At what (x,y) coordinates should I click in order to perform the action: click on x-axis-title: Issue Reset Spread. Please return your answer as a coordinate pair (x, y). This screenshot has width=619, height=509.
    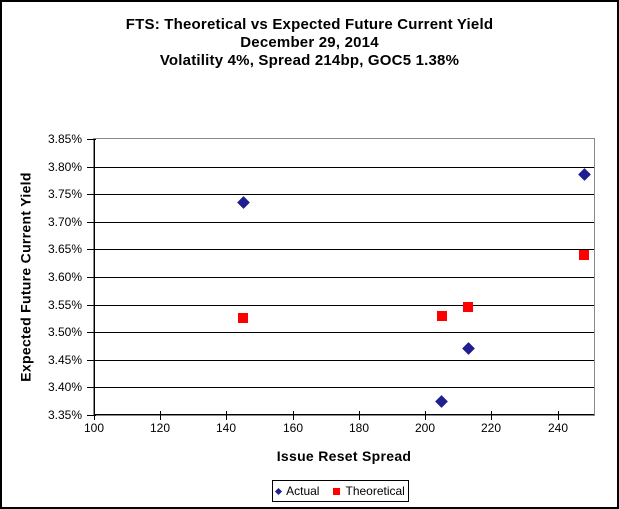
    Looking at the image, I should click on (344, 456).